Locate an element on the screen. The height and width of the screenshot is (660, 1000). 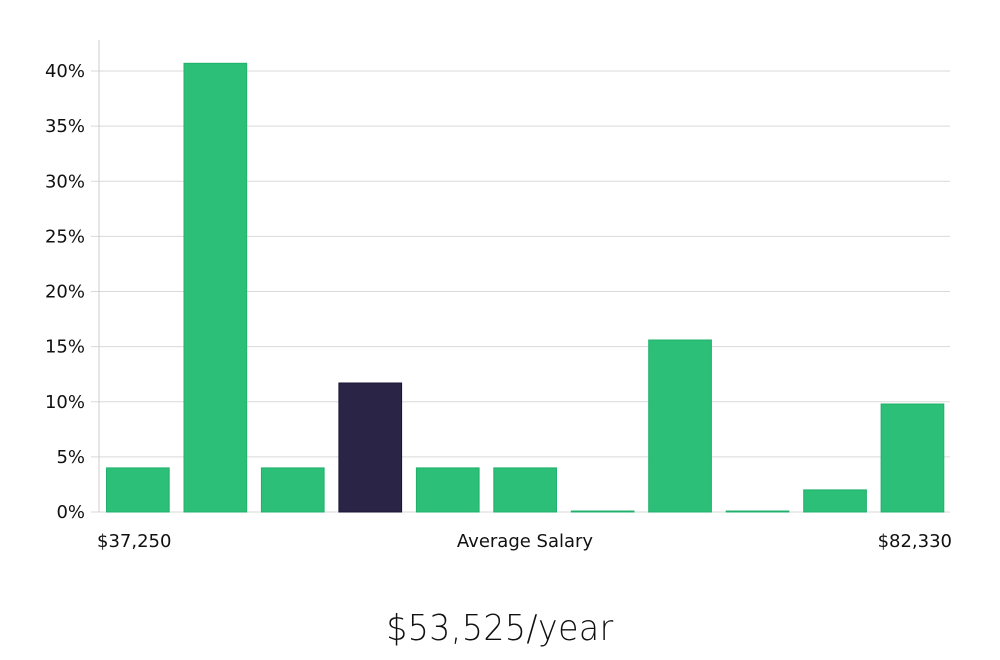
y-tick-label: 15% is located at coordinates (65, 347).